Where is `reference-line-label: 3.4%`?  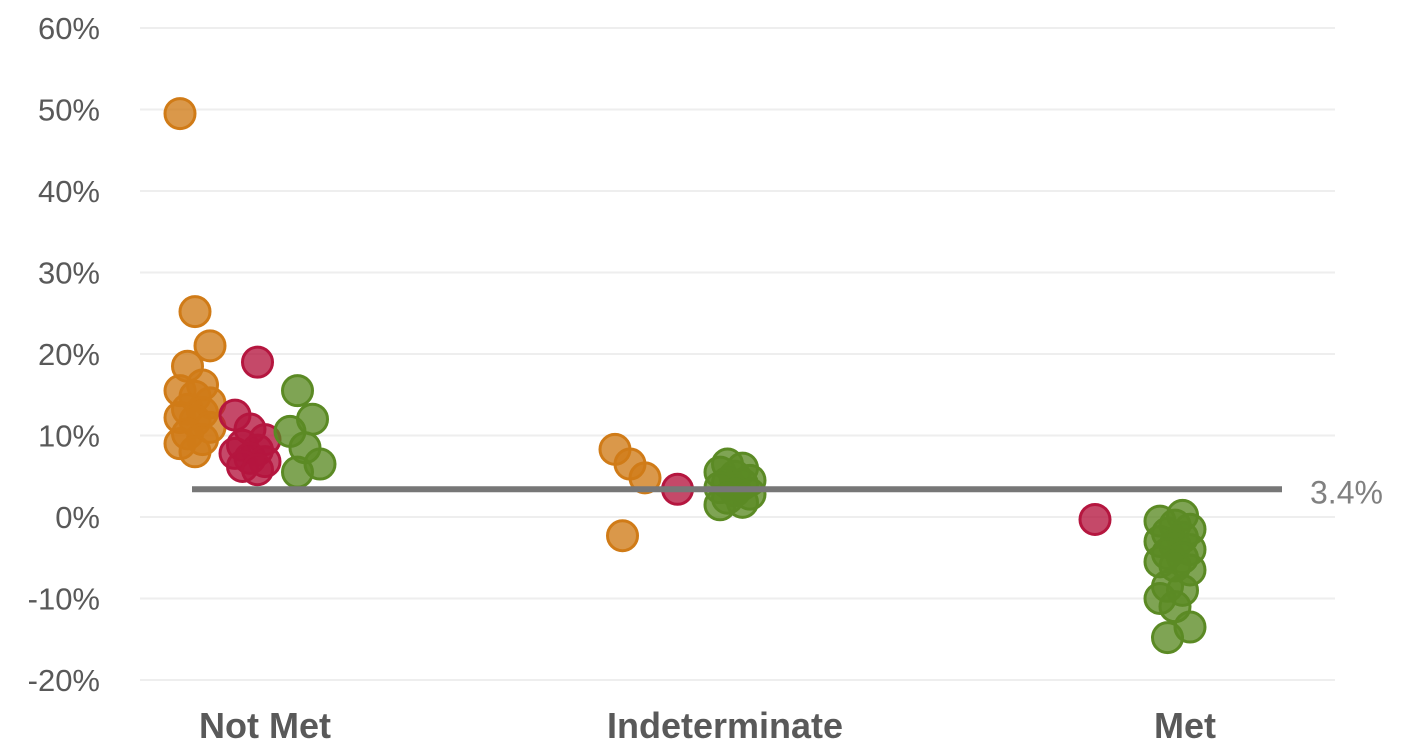 reference-line-label: 3.4% is located at coordinates (1346, 492).